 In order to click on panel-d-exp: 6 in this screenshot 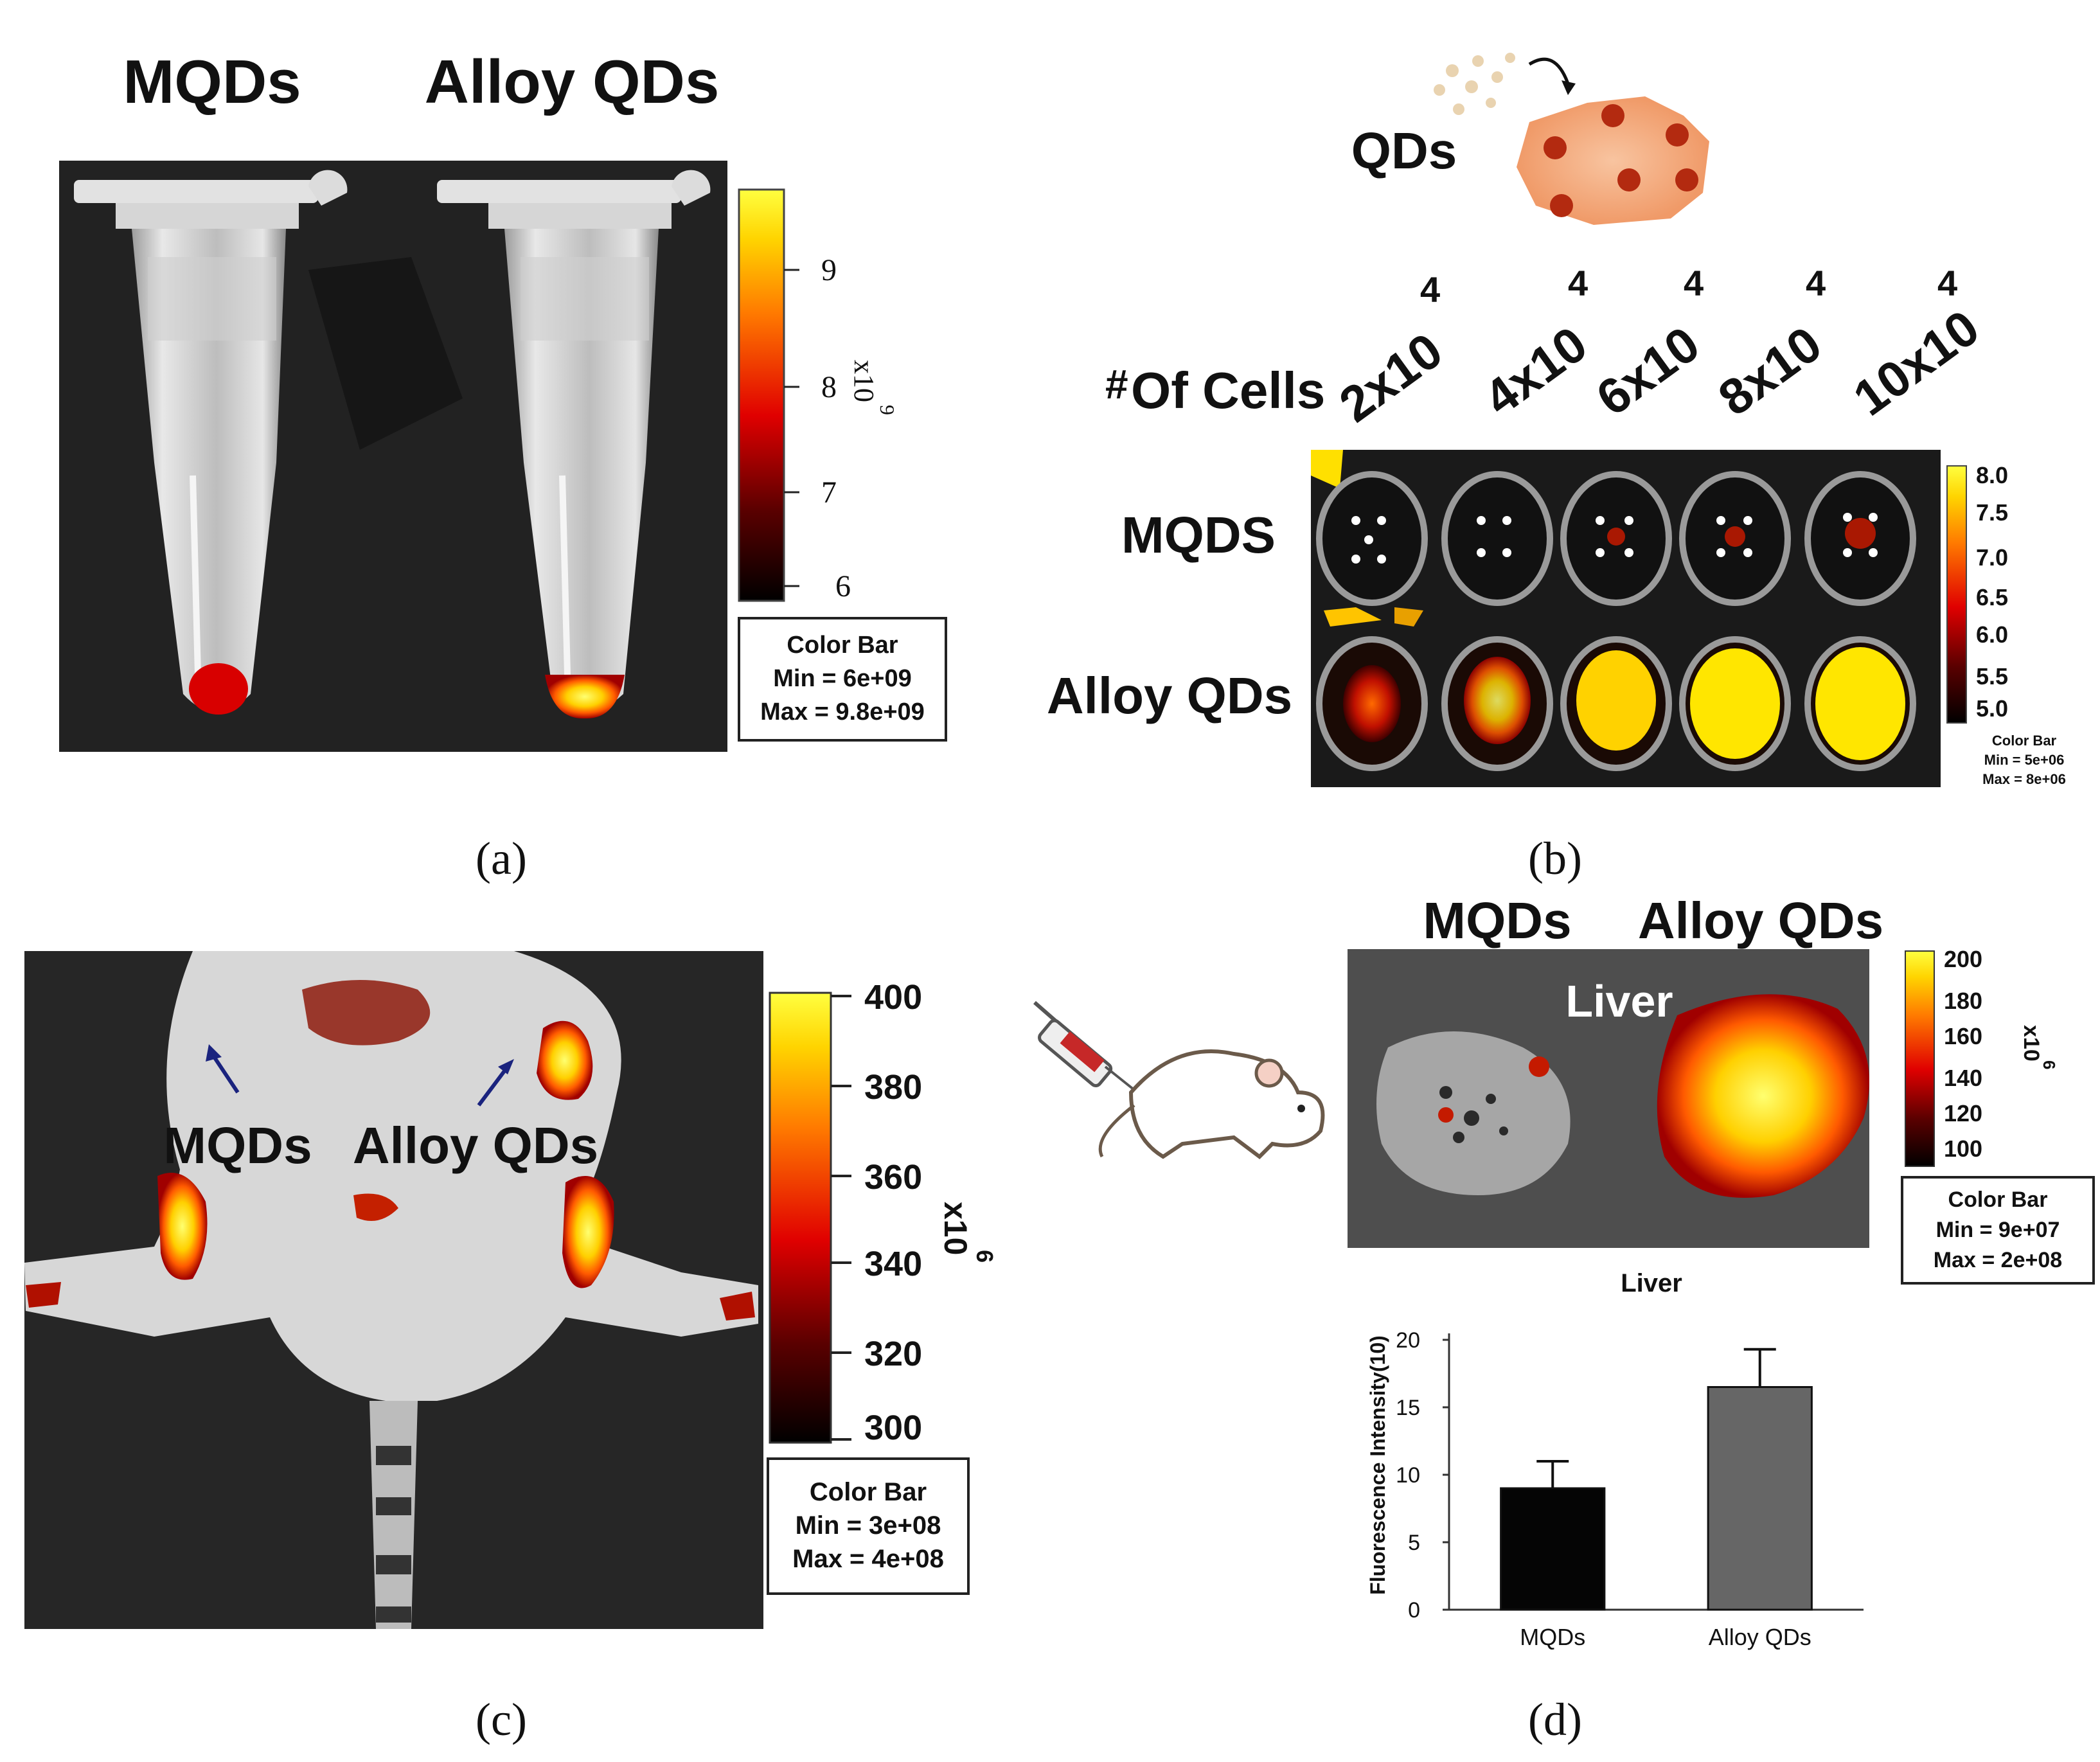, I will do `click(2049, 1064)`.